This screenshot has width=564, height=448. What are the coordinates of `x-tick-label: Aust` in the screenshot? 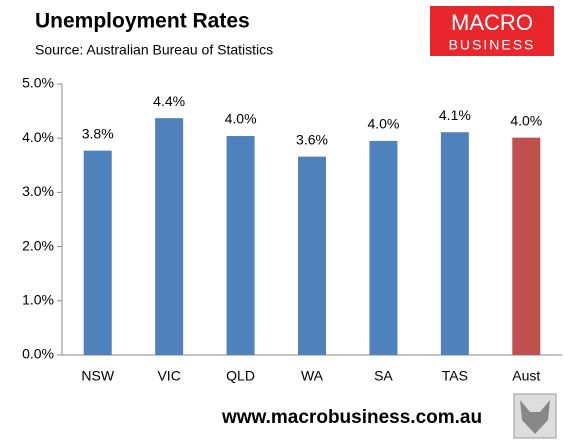 It's located at (526, 376).